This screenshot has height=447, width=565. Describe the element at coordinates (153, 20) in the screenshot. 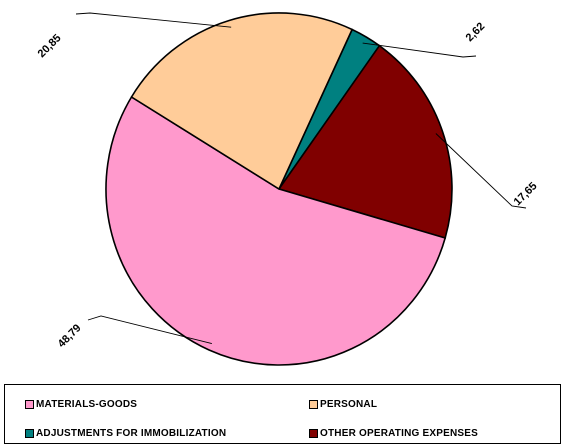

I see `leader-line-personal` at that location.